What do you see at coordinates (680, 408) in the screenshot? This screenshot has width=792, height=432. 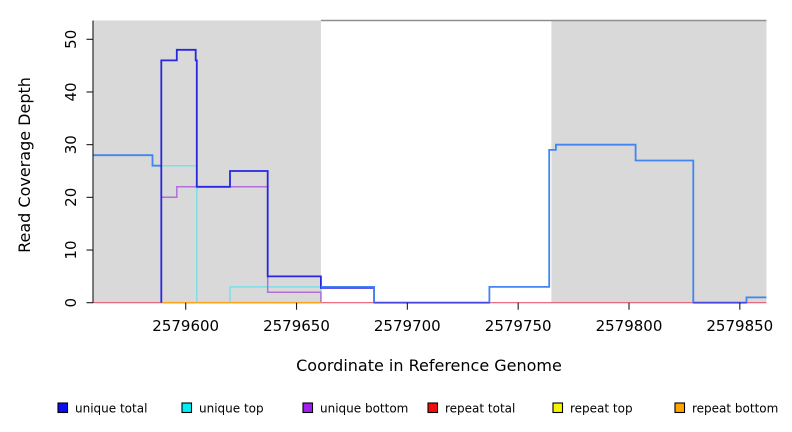 I see `legend-swatch-repeat-bottom` at bounding box center [680, 408].